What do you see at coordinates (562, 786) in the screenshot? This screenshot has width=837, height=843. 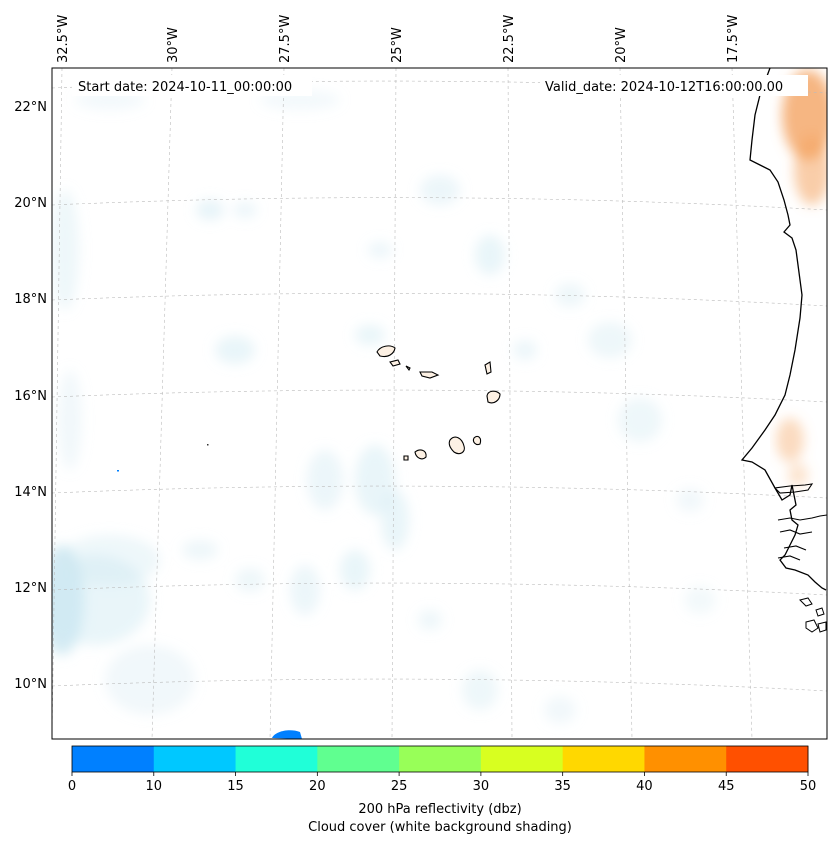 I see `colorbar-tick-label: 35` at bounding box center [562, 786].